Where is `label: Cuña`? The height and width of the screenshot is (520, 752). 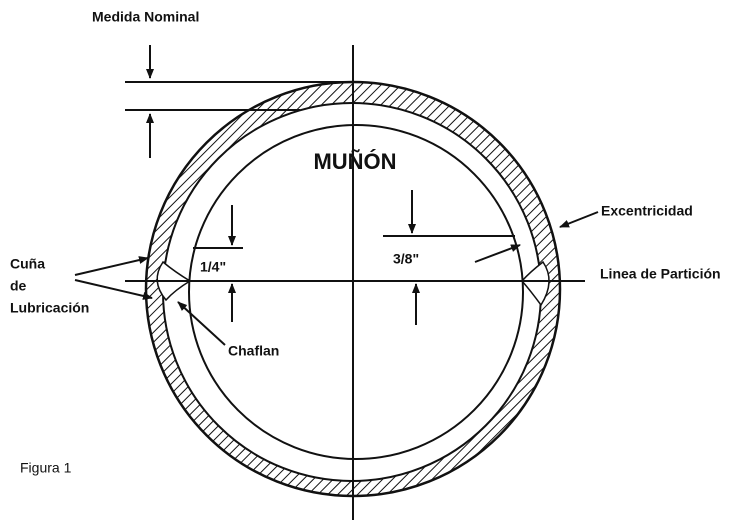 label: Cuña is located at coordinates (27, 264).